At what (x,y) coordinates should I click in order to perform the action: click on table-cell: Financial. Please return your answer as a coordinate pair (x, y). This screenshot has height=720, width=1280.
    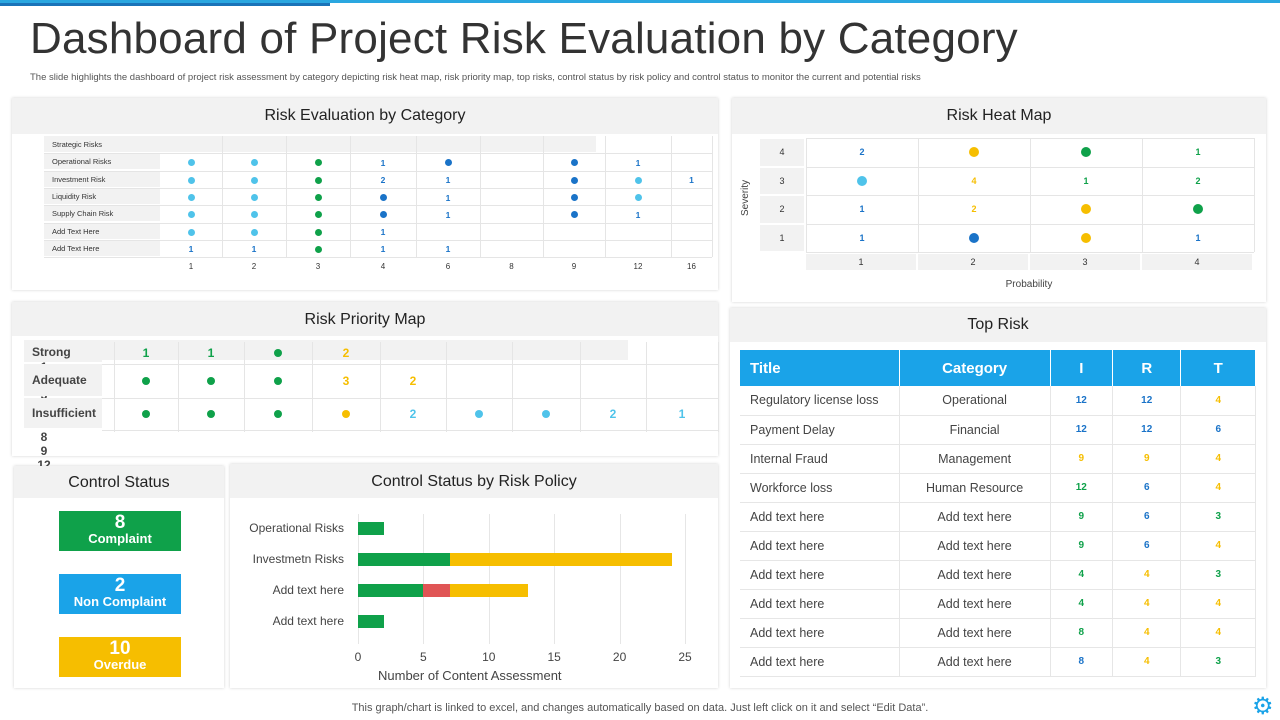
    Looking at the image, I should click on (975, 430).